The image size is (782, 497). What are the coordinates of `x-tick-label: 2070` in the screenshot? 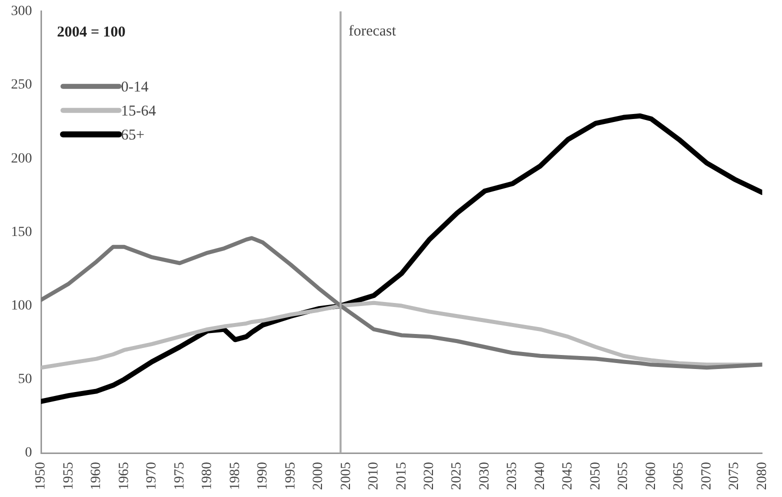 It's located at (706, 476).